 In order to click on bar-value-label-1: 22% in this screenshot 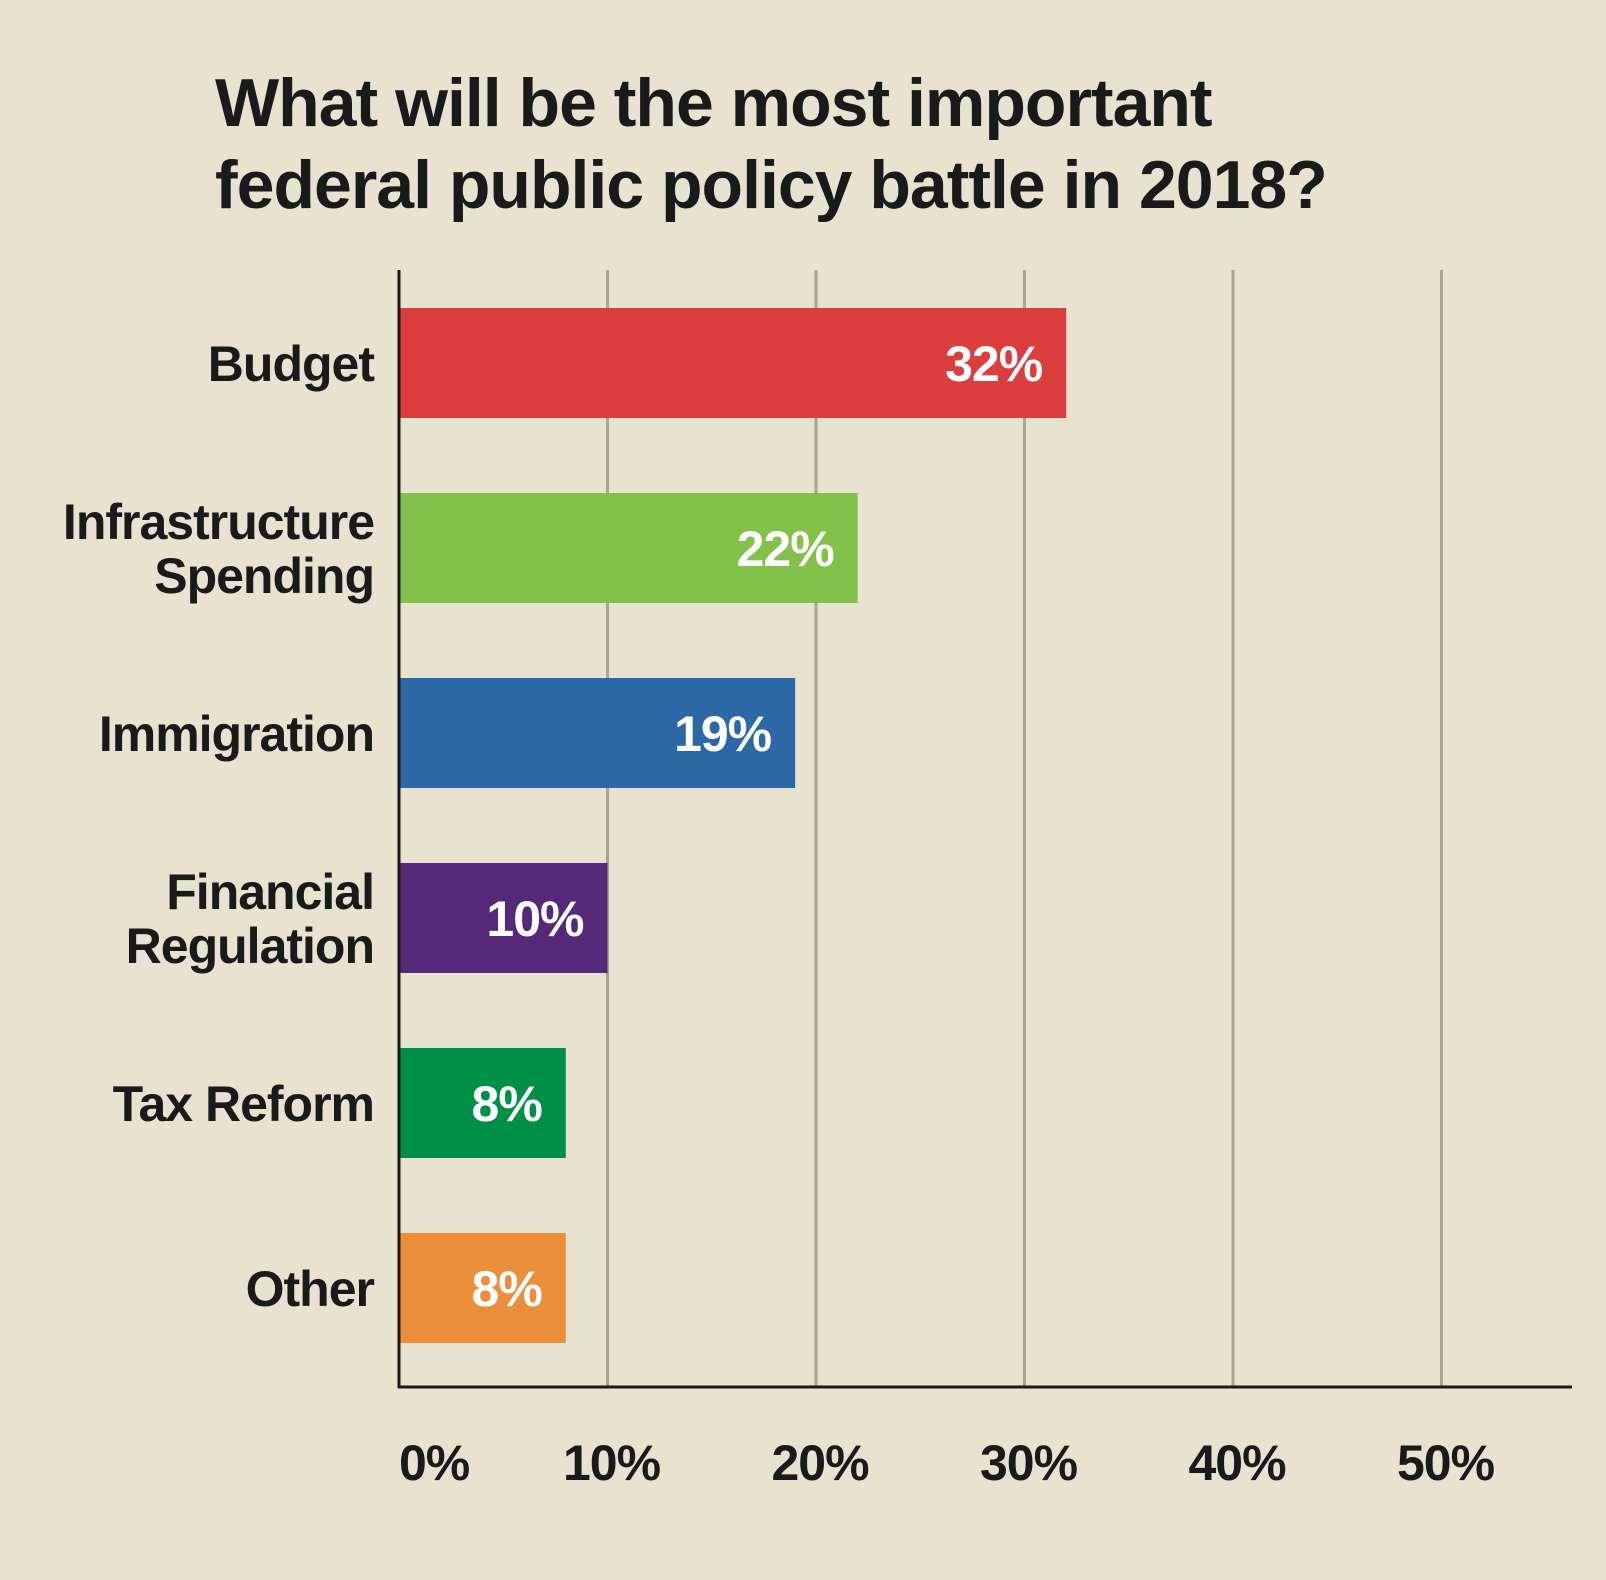, I will do `click(786, 549)`.